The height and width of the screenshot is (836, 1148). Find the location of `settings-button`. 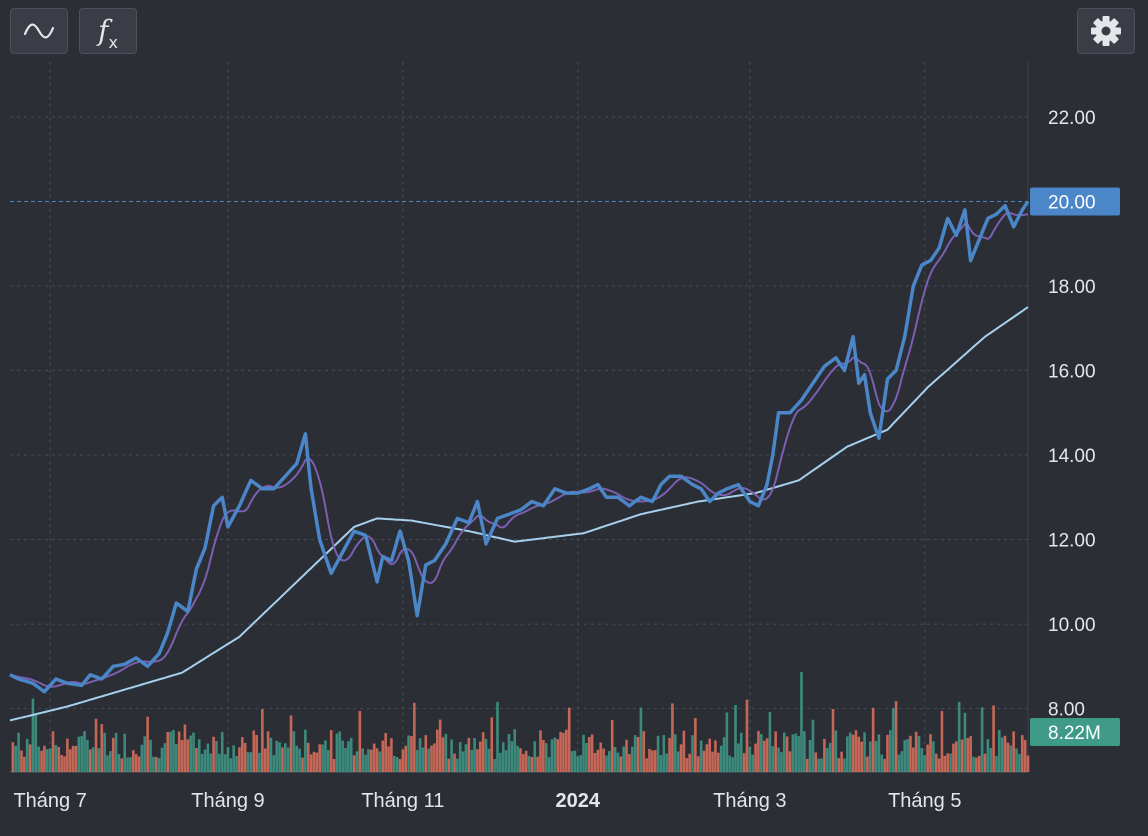

settings-button is located at coordinates (1106, 31).